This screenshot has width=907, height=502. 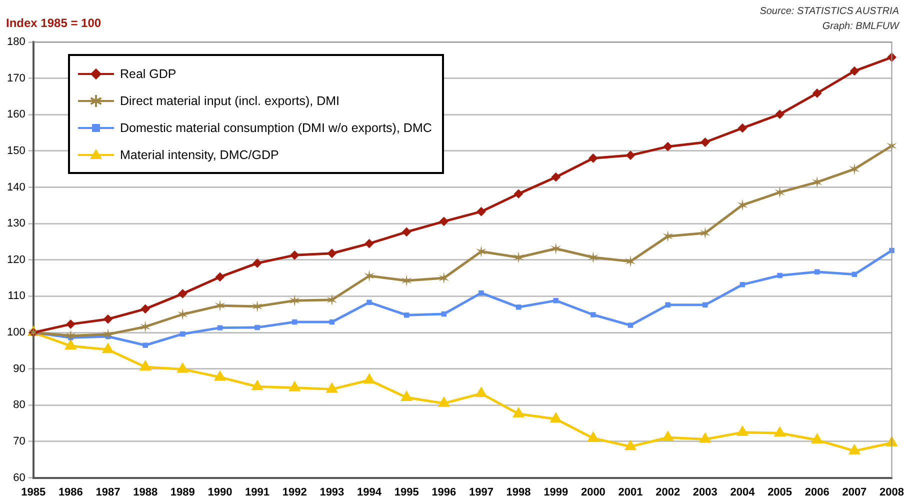 What do you see at coordinates (276, 127) in the screenshot?
I see `legend-label: Domestic material consumption (DMI w/o exports), DMC` at bounding box center [276, 127].